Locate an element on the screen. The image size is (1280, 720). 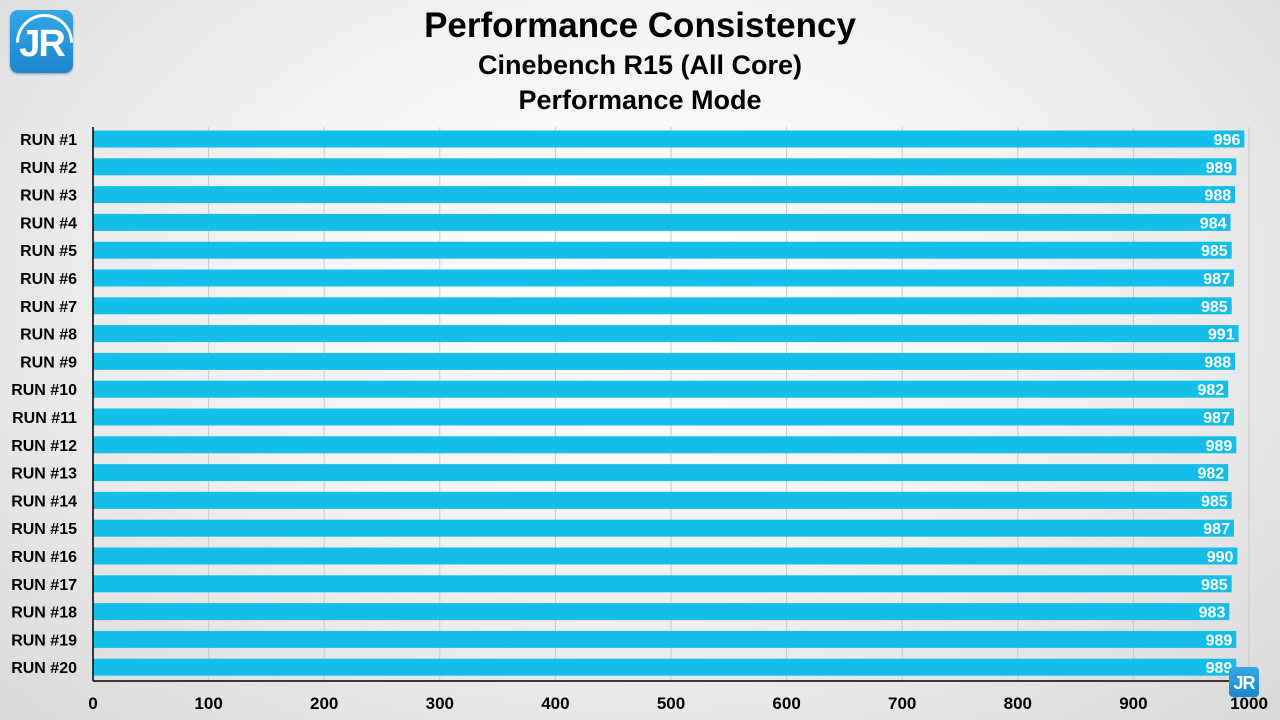
category-label: RUN #2 is located at coordinates (48, 168).